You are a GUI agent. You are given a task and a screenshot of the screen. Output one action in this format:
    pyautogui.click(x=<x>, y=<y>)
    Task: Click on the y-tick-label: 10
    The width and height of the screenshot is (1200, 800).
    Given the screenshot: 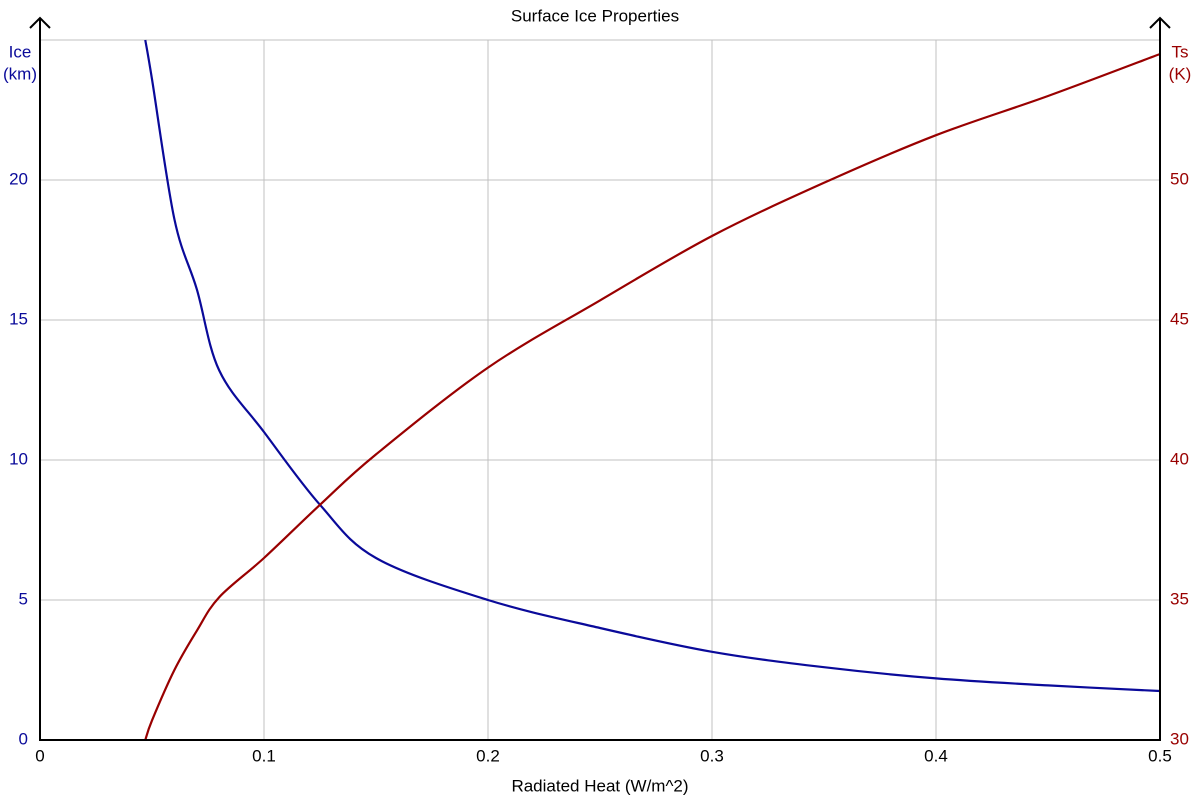 What is the action you would take?
    pyautogui.click(x=18, y=458)
    